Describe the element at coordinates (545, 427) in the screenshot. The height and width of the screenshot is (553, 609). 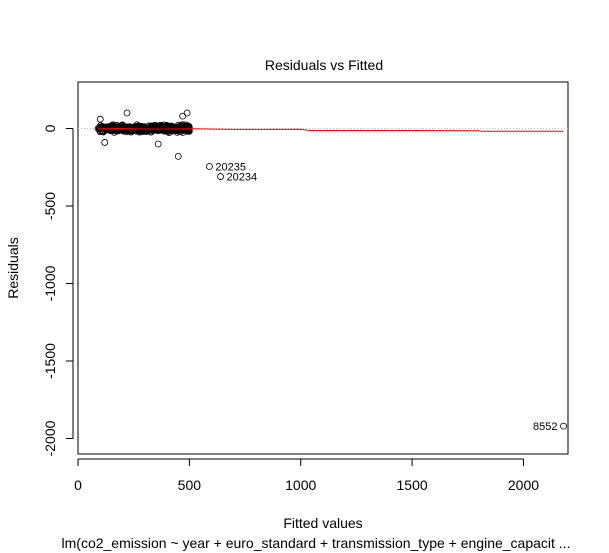
I see `outlier-label: 8552` at that location.